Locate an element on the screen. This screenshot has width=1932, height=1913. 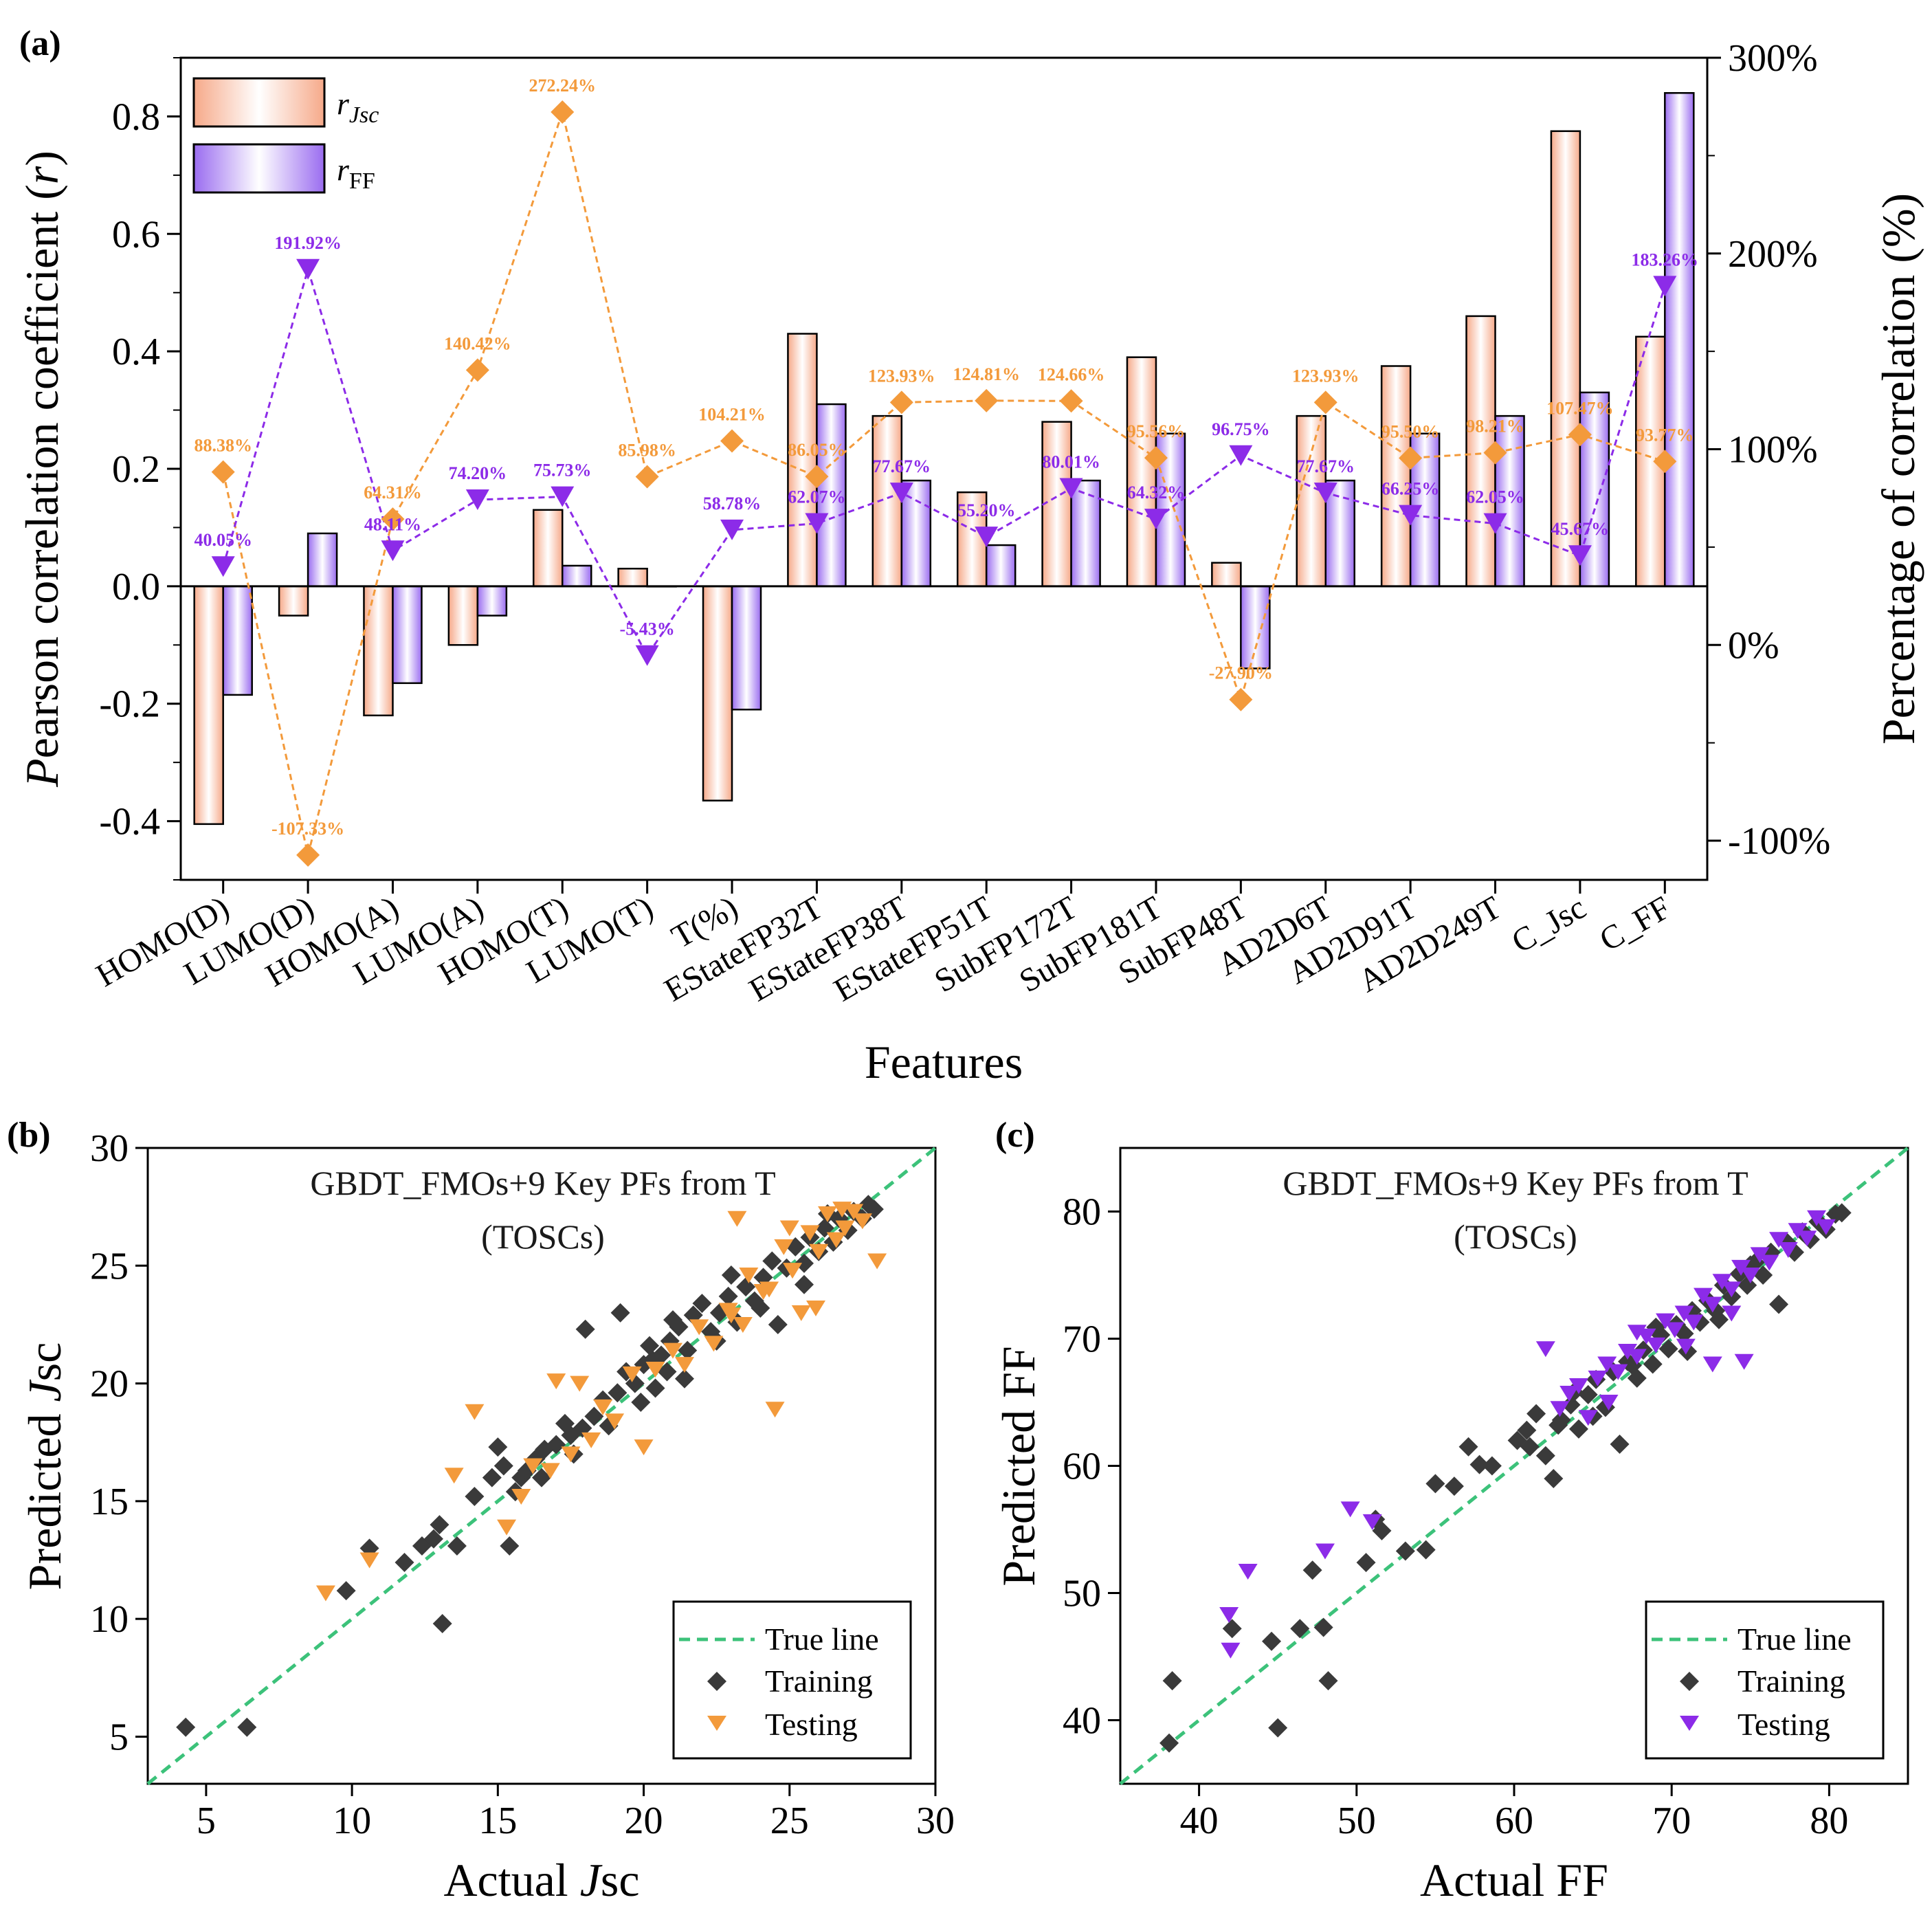
label-pct-ff: 96.75% is located at coordinates (1241, 429).